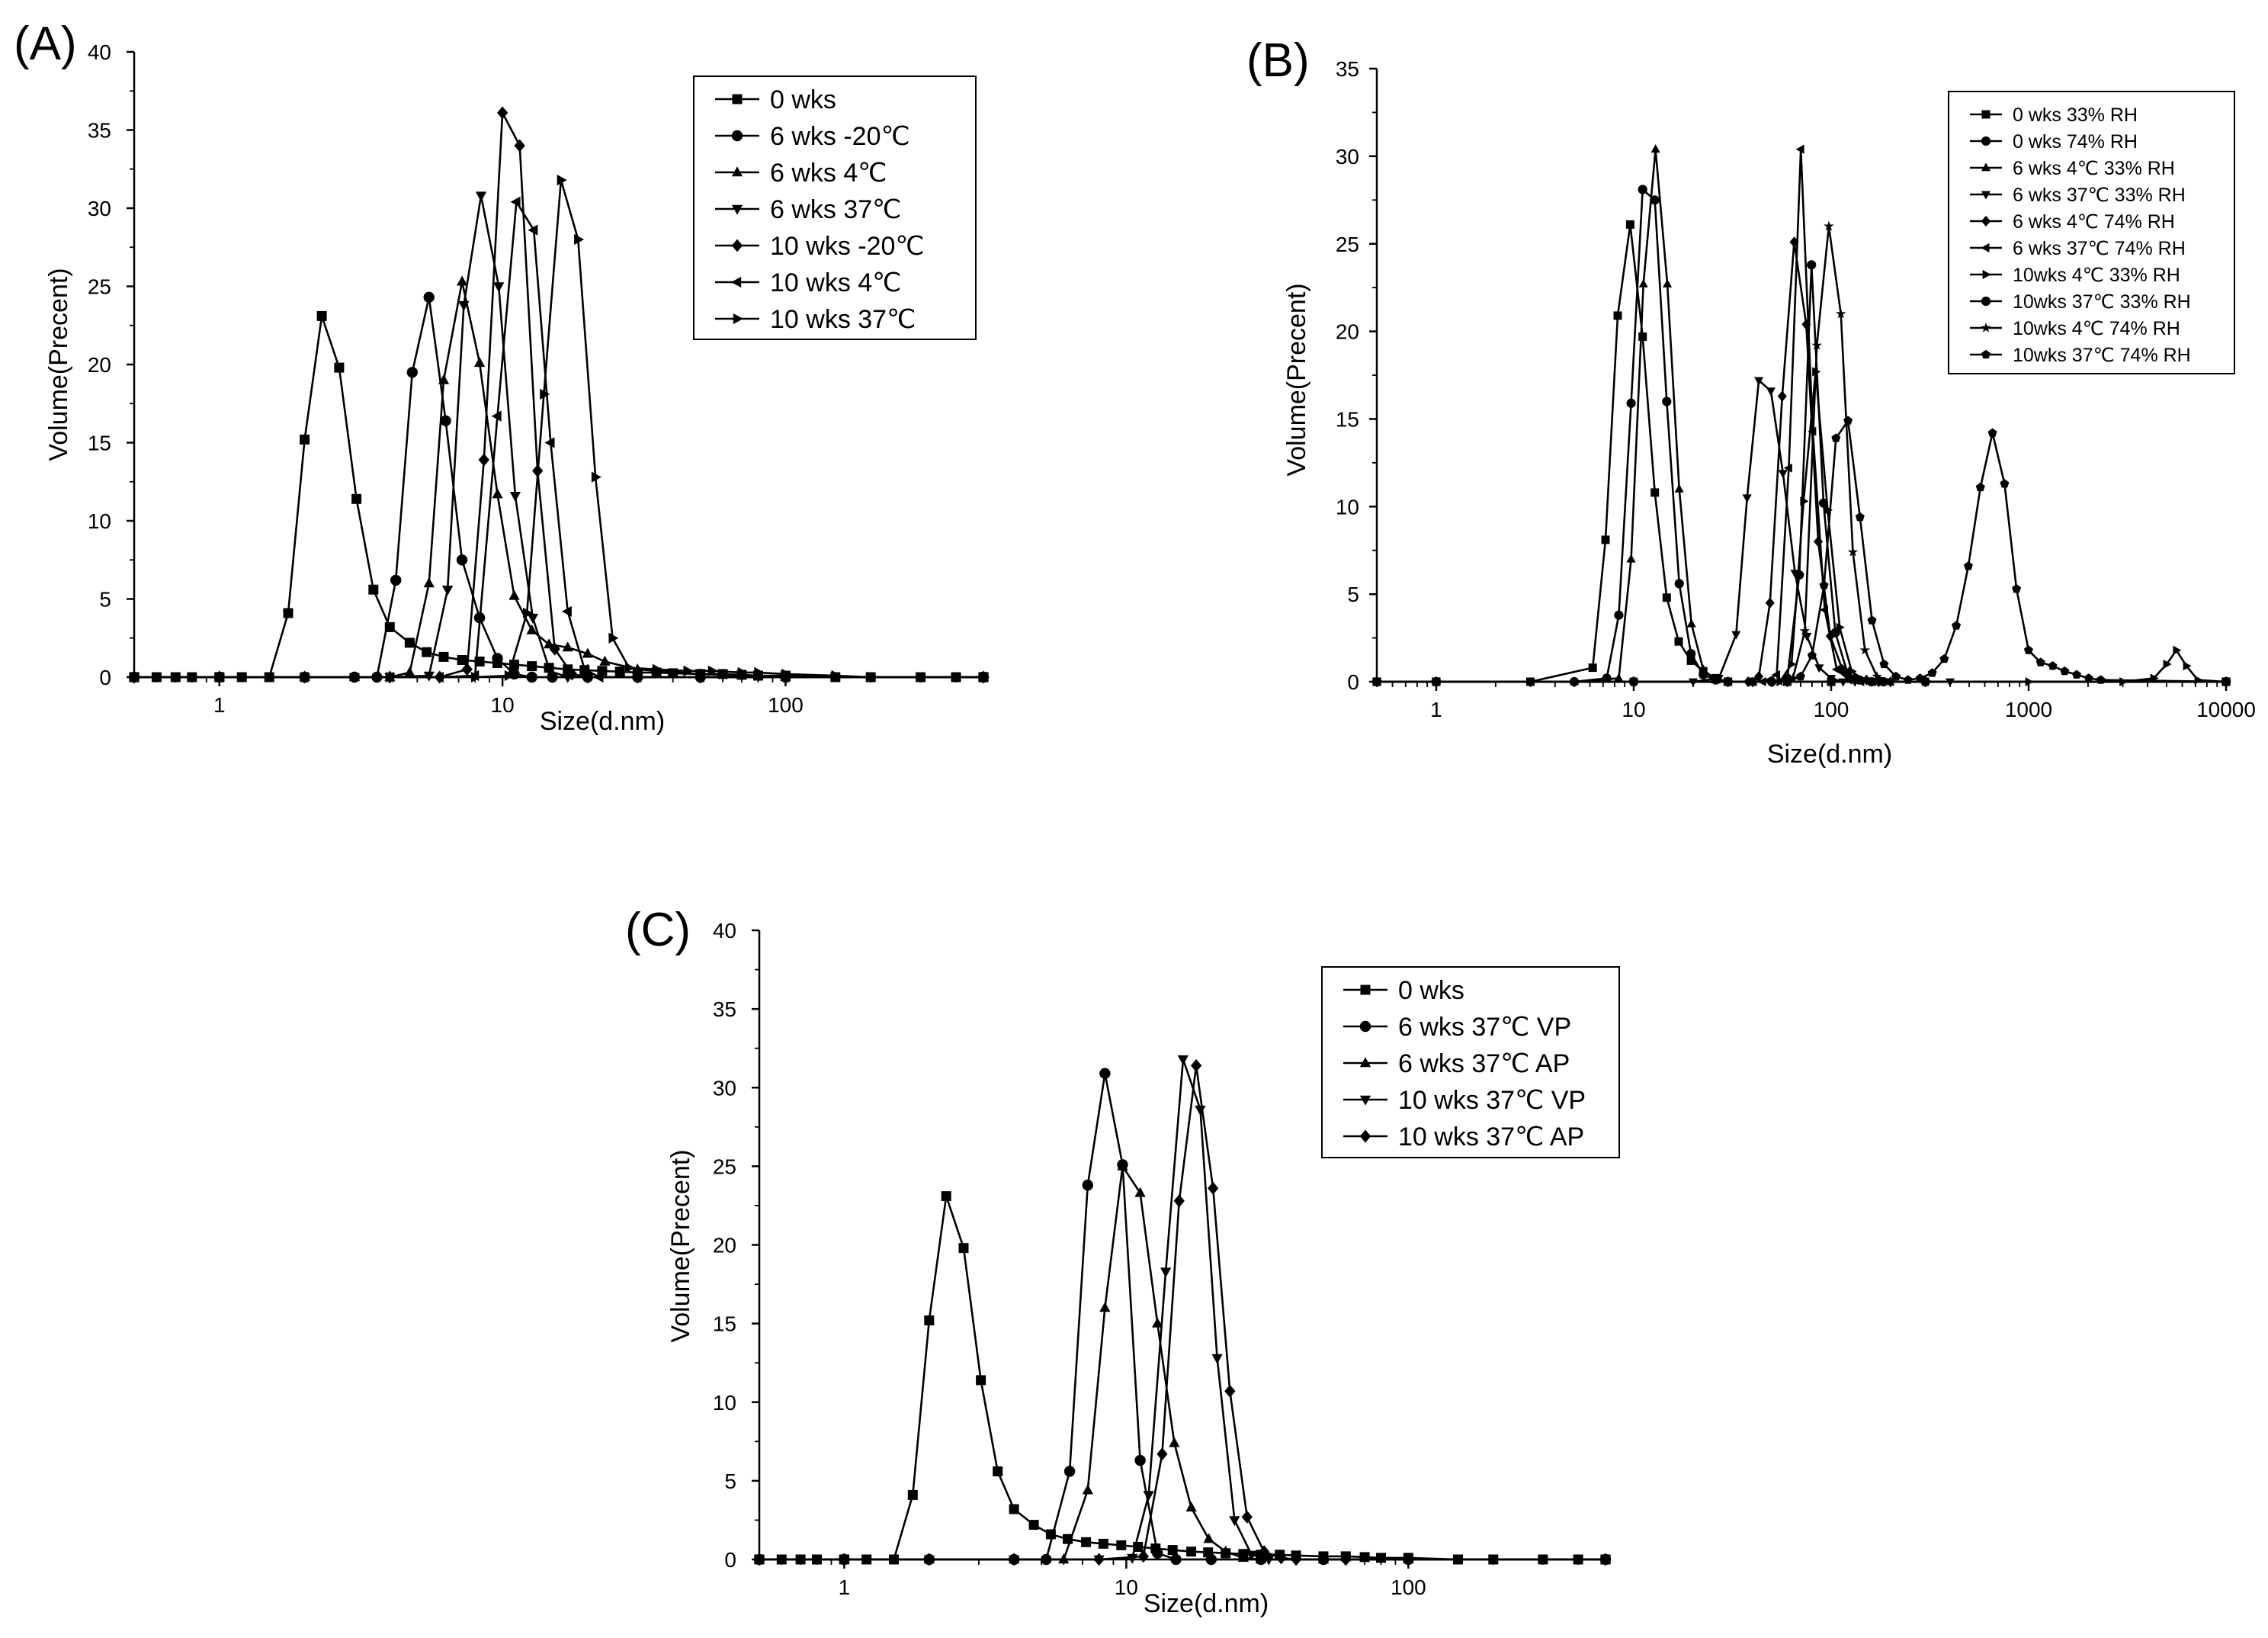  I want to click on y-tick-label: 0, so click(730, 1560).